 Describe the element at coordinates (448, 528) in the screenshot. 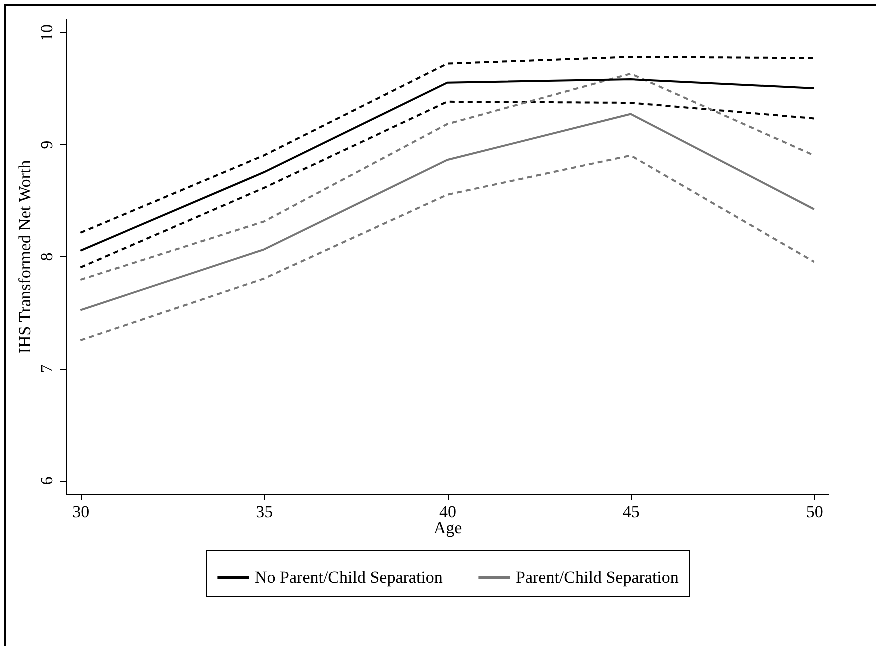

I see `x-axis-title: Age` at that location.